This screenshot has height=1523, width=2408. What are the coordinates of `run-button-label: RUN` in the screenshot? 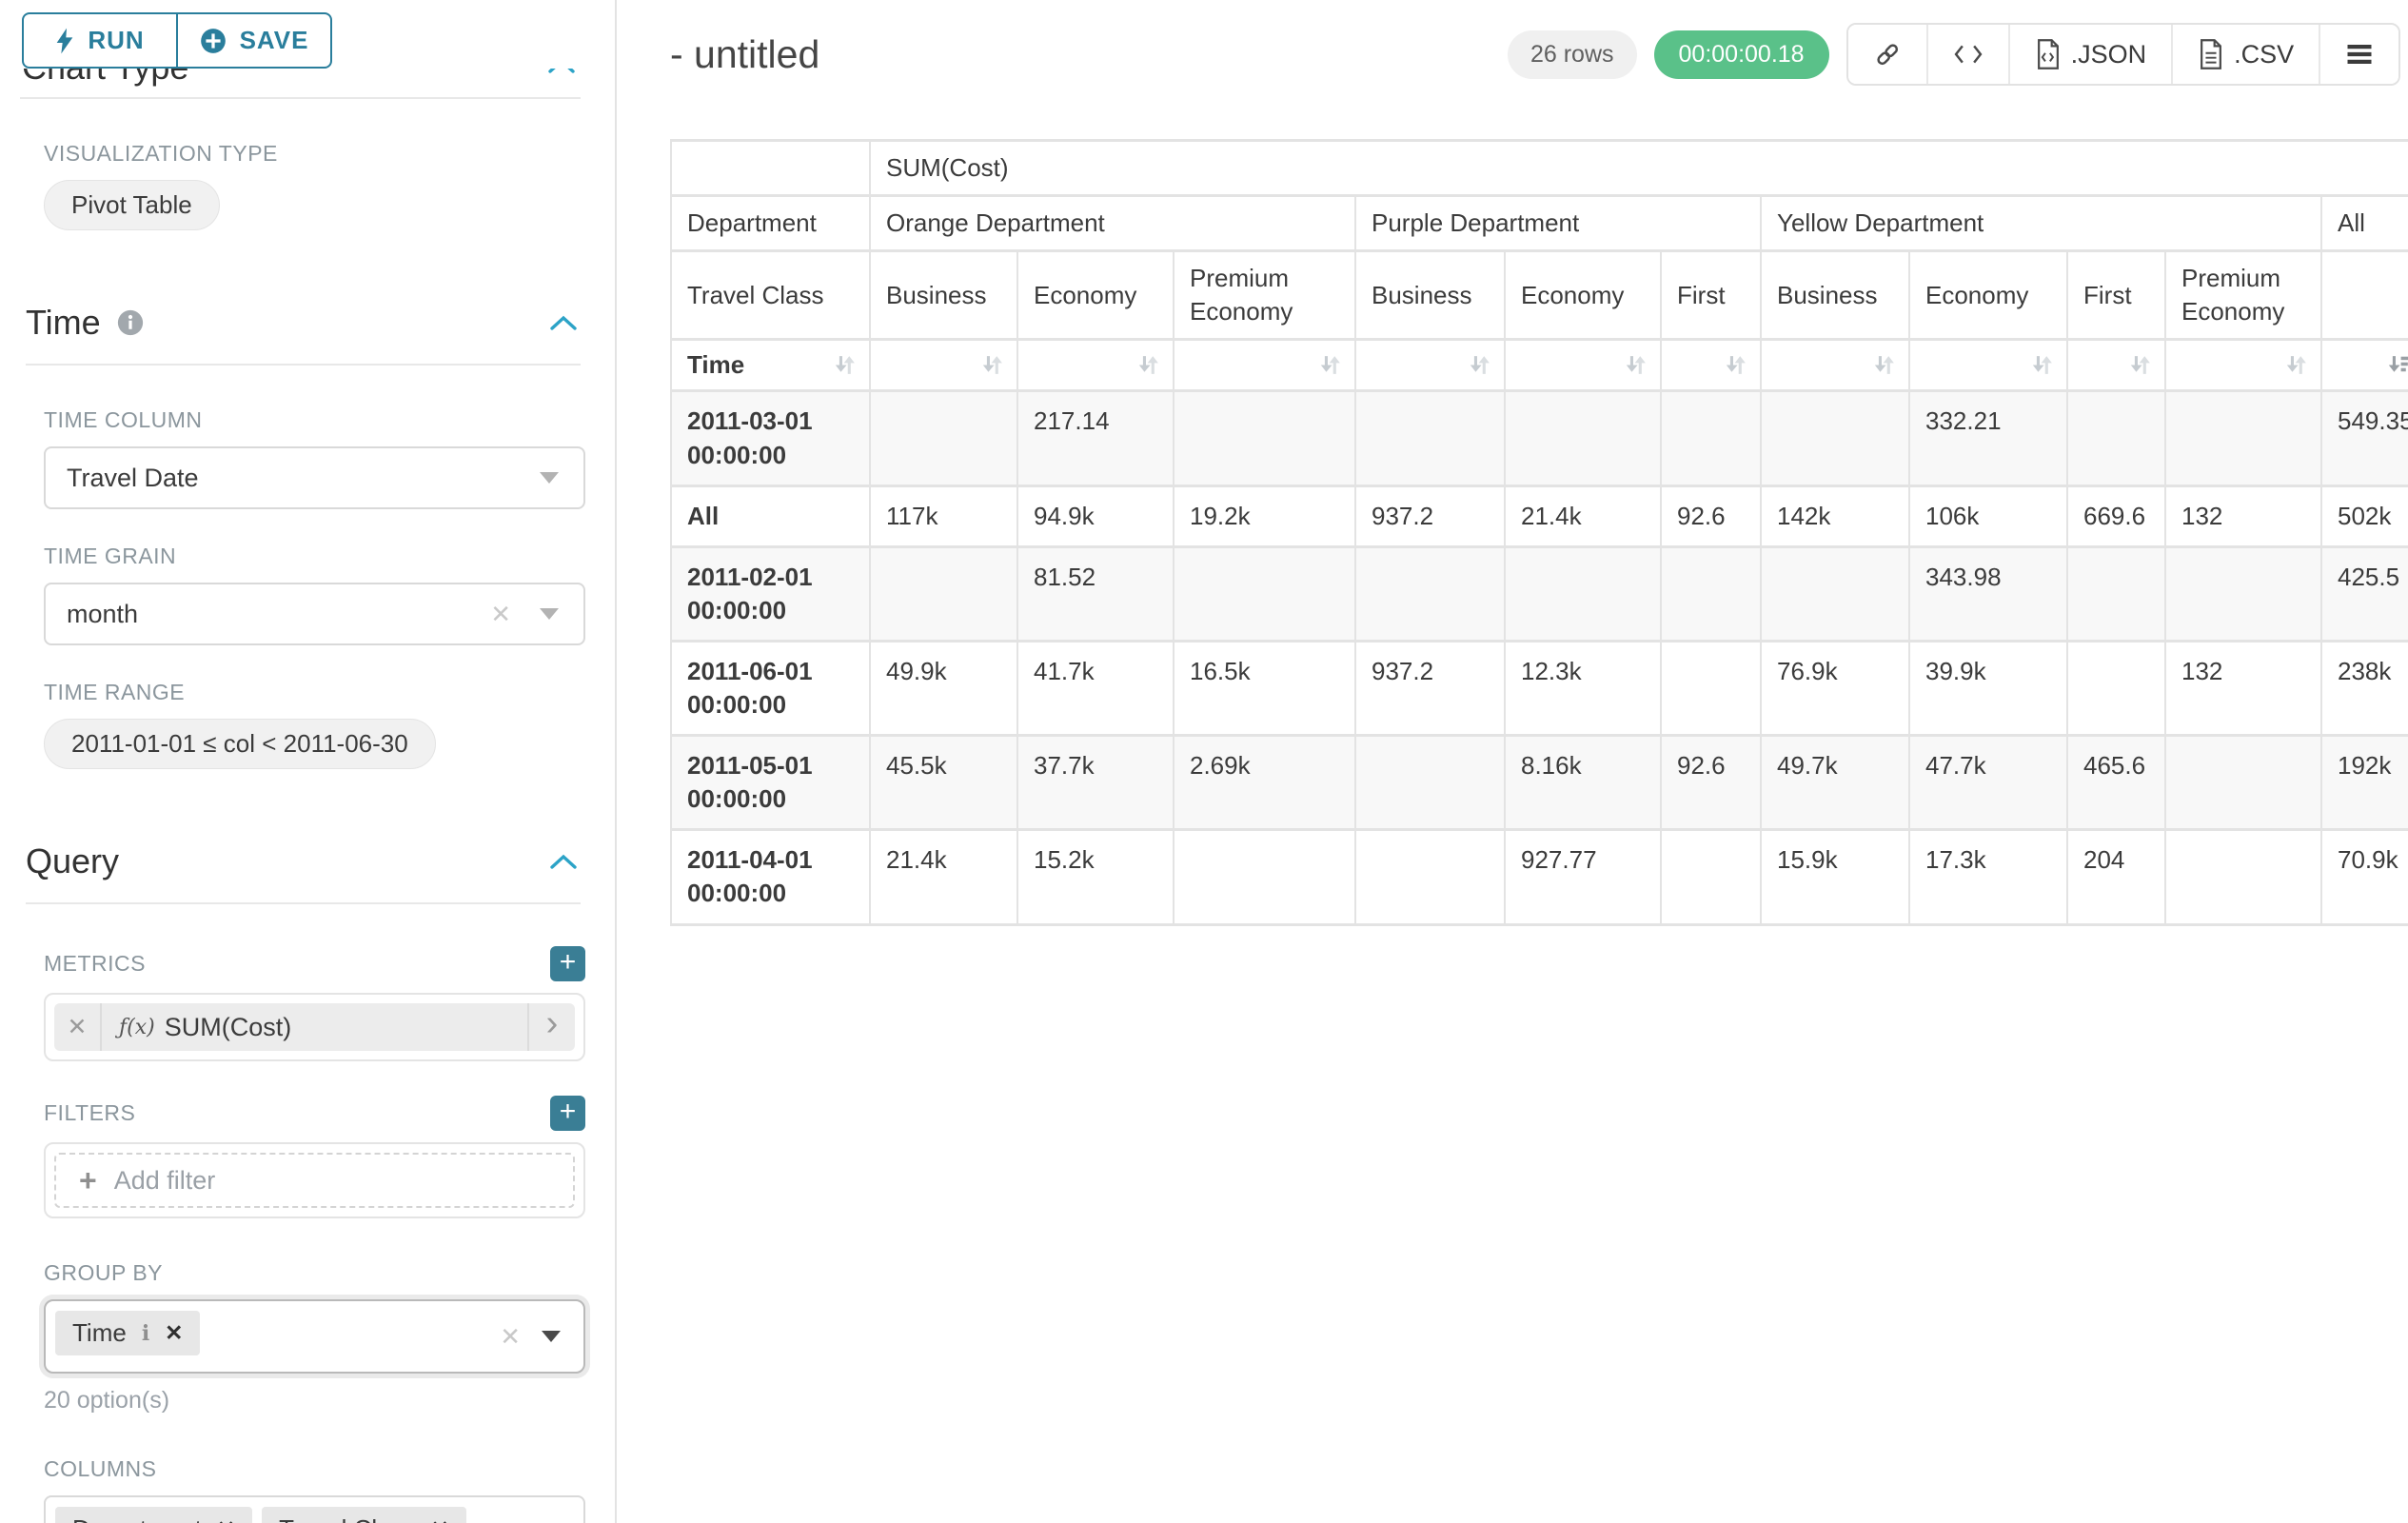 It's located at (116, 40).